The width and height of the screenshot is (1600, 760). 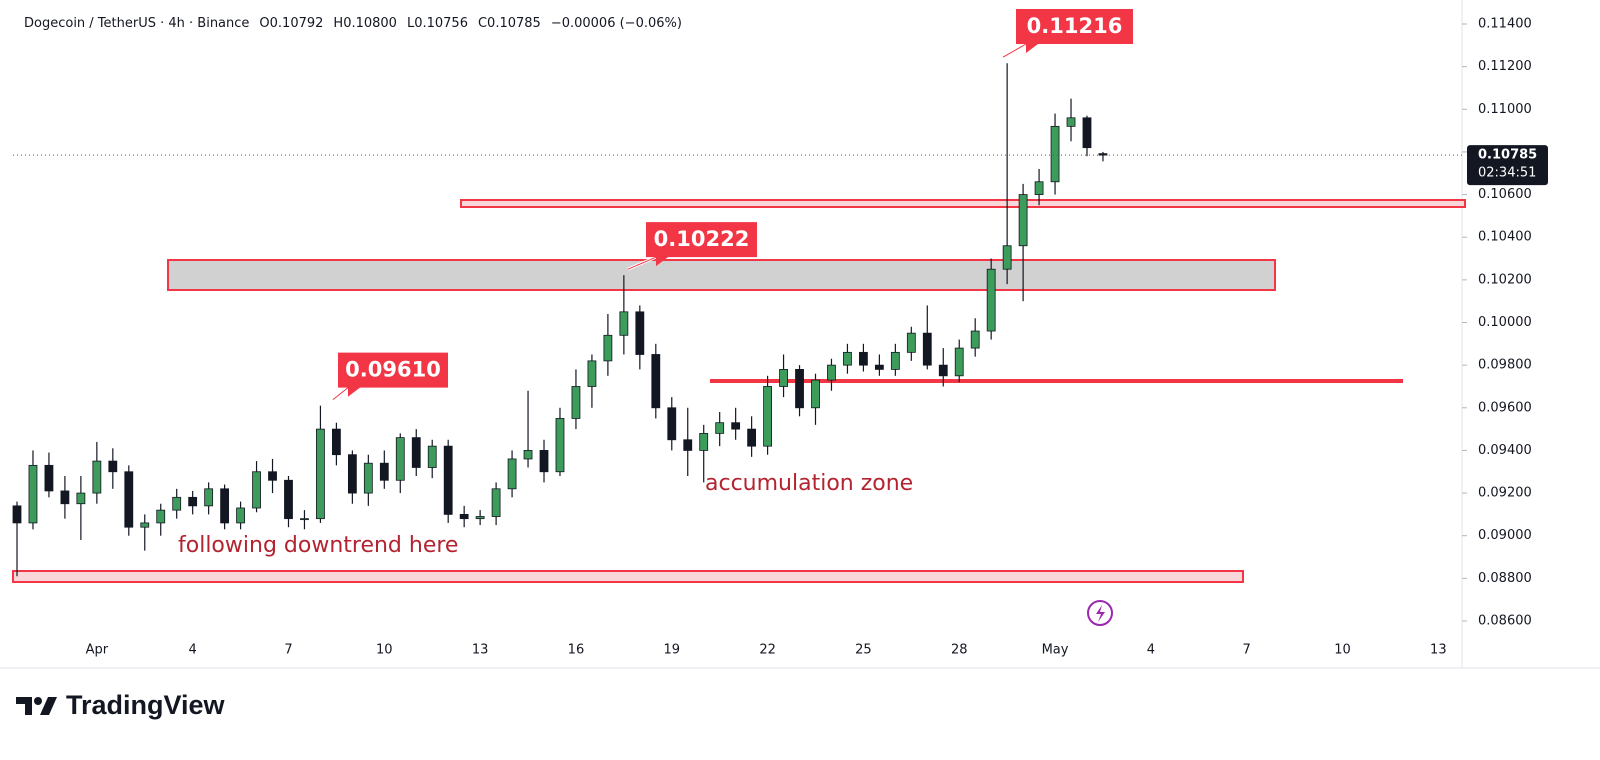 I want to click on y-tick-label: 0.11200, so click(x=1505, y=66).